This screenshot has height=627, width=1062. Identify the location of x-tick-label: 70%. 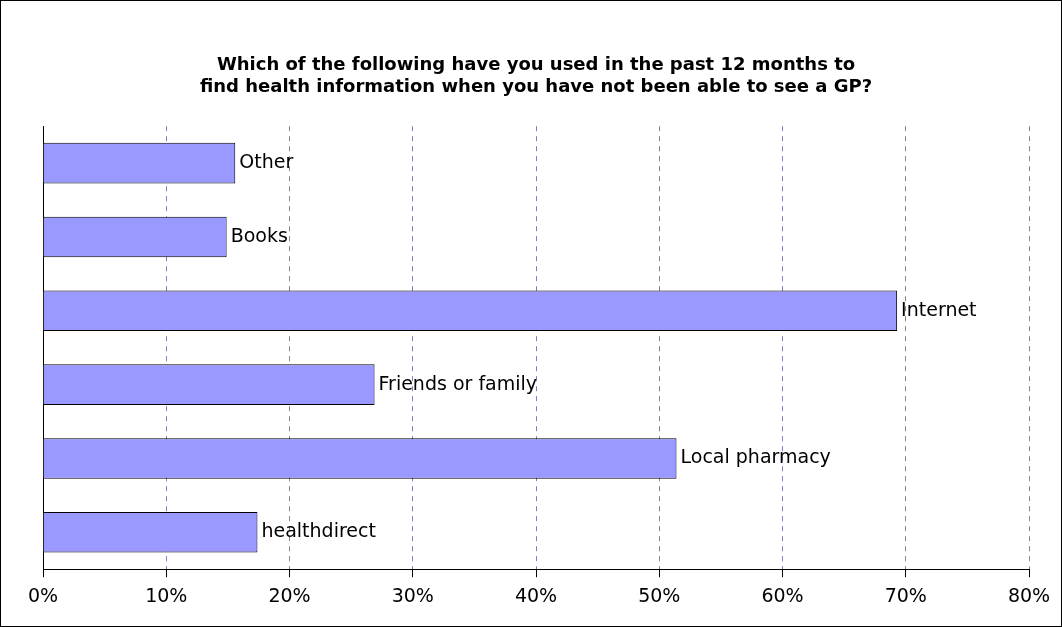
(905, 594).